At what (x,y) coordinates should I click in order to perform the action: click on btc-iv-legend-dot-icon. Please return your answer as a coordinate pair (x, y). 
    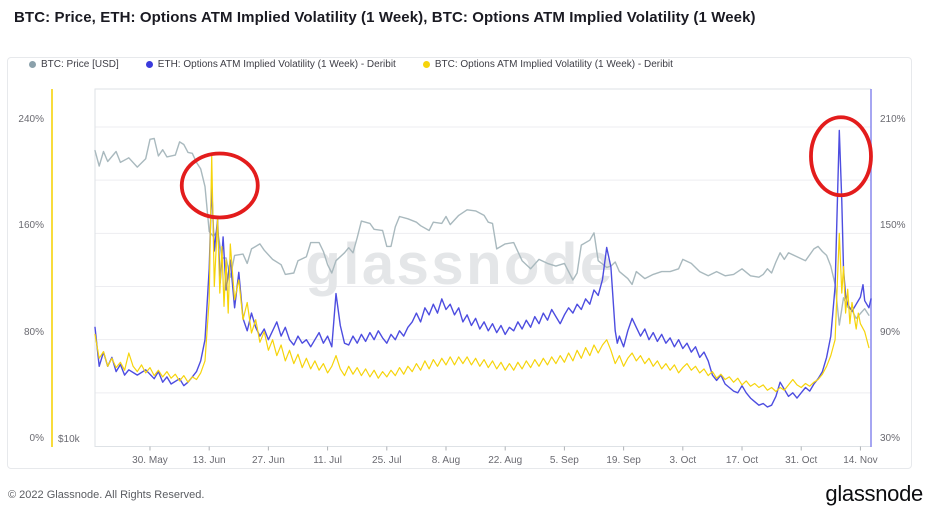
    Looking at the image, I should click on (426, 64).